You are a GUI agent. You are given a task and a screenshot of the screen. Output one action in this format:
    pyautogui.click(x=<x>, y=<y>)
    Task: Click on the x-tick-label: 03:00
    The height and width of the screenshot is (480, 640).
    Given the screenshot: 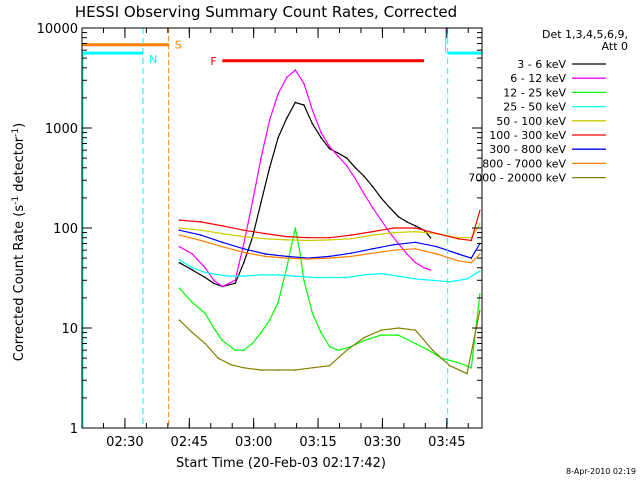 What is the action you would take?
    pyautogui.click(x=253, y=442)
    